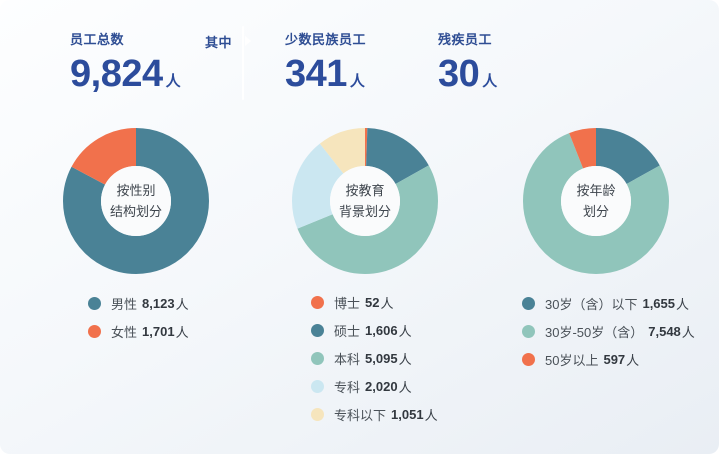  I want to click on divider-arrow-icon, so click(248, 41).